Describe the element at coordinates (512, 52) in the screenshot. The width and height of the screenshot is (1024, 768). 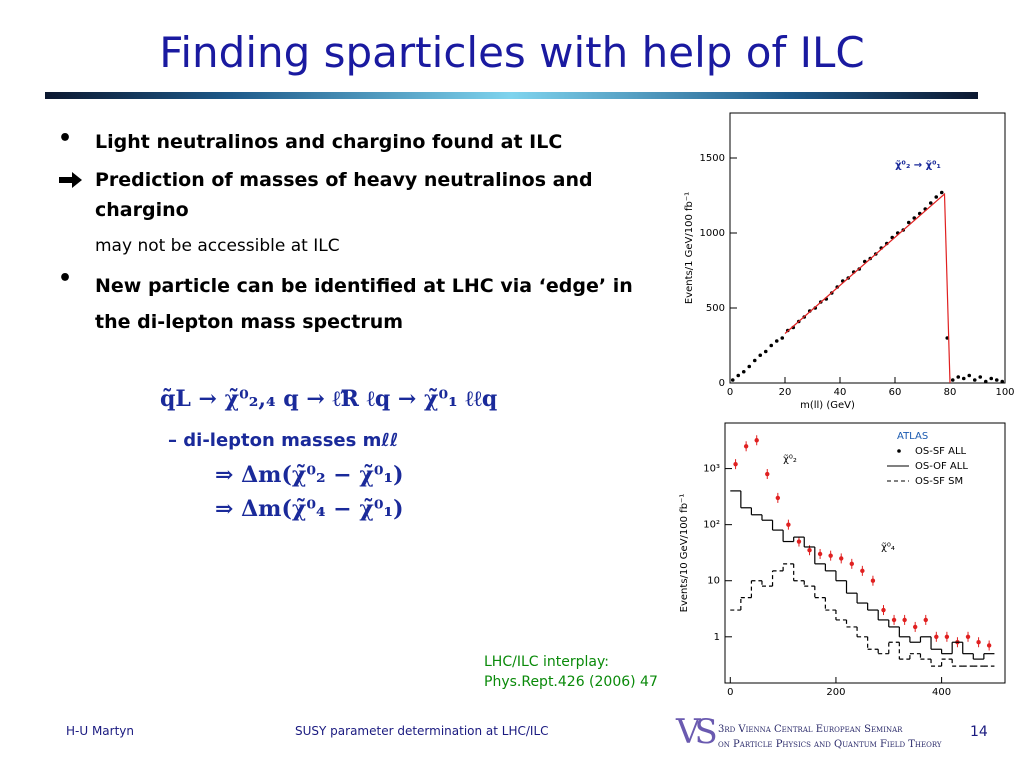
I see `slide-title: Finding sparticles with help of ILC` at that location.